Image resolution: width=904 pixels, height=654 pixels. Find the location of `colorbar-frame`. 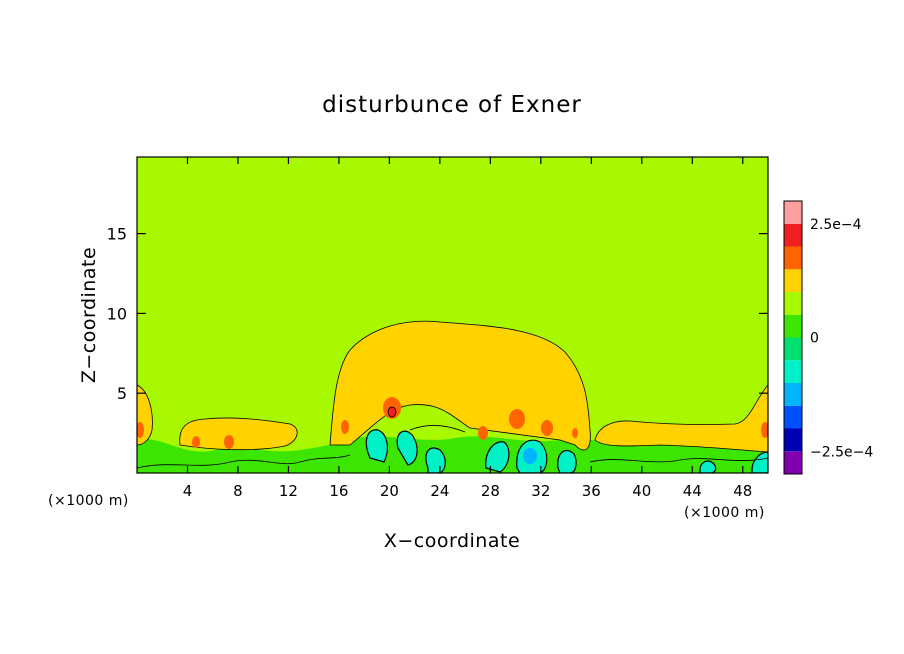

colorbar-frame is located at coordinates (793, 337).